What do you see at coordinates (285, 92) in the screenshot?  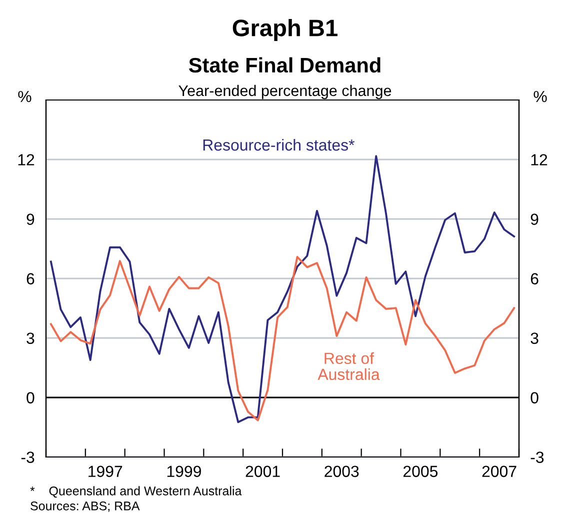 I see `text: Year-ended percentage change` at bounding box center [285, 92].